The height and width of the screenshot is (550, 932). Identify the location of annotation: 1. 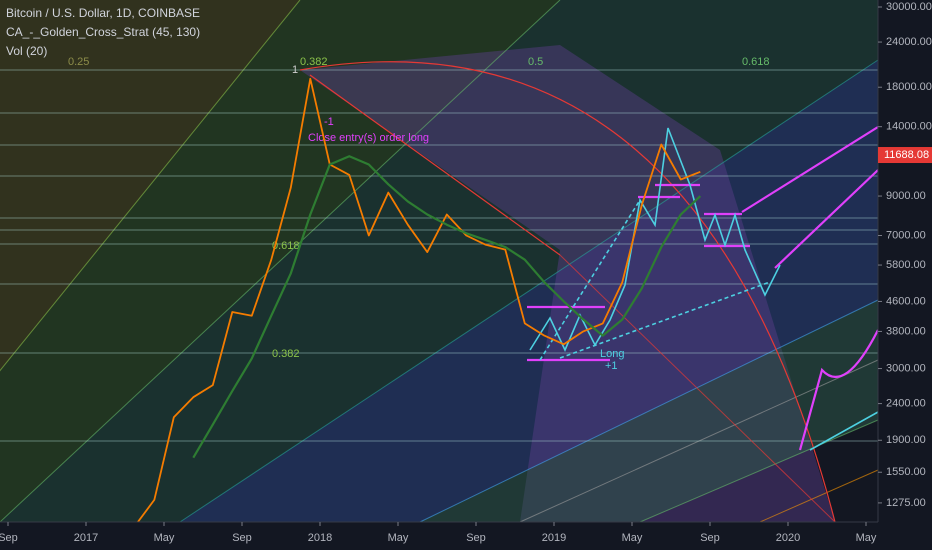
(295, 70).